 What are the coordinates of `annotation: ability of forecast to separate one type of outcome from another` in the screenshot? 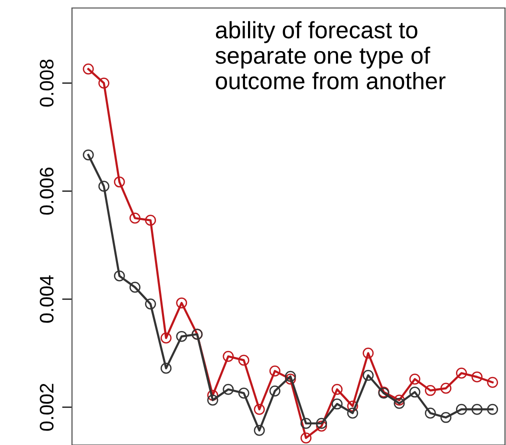 It's located at (331, 55).